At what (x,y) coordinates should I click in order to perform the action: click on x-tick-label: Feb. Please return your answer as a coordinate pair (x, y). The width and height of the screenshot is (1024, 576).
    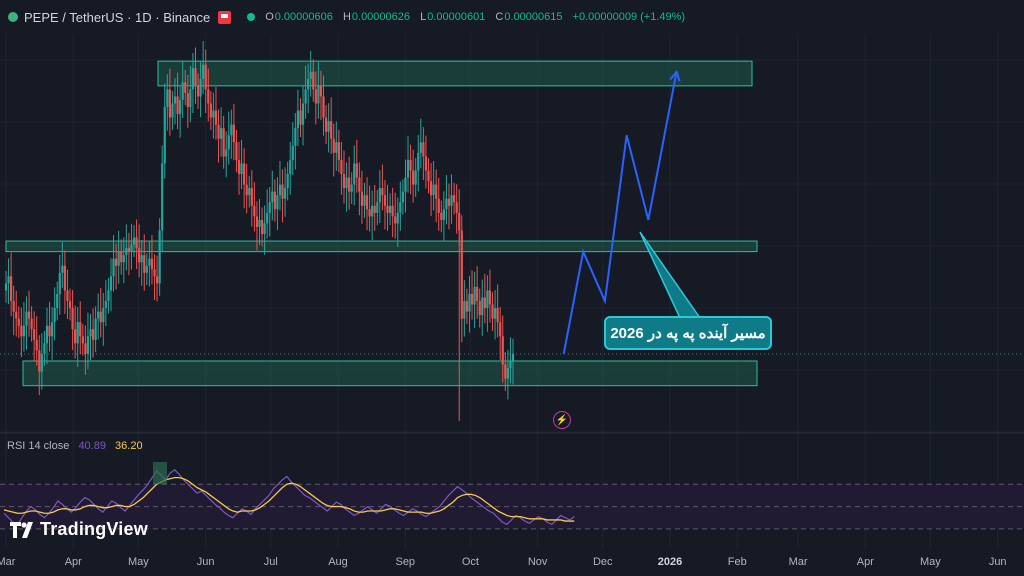
    Looking at the image, I should click on (737, 562).